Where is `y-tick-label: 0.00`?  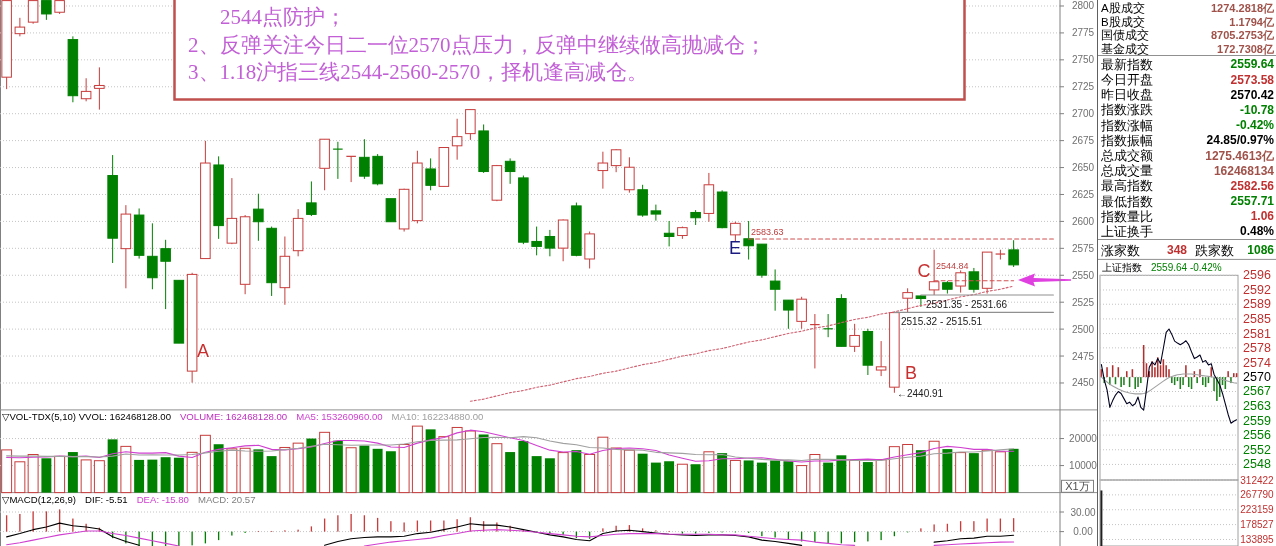 y-tick-label: 0.00 is located at coordinates (1083, 532).